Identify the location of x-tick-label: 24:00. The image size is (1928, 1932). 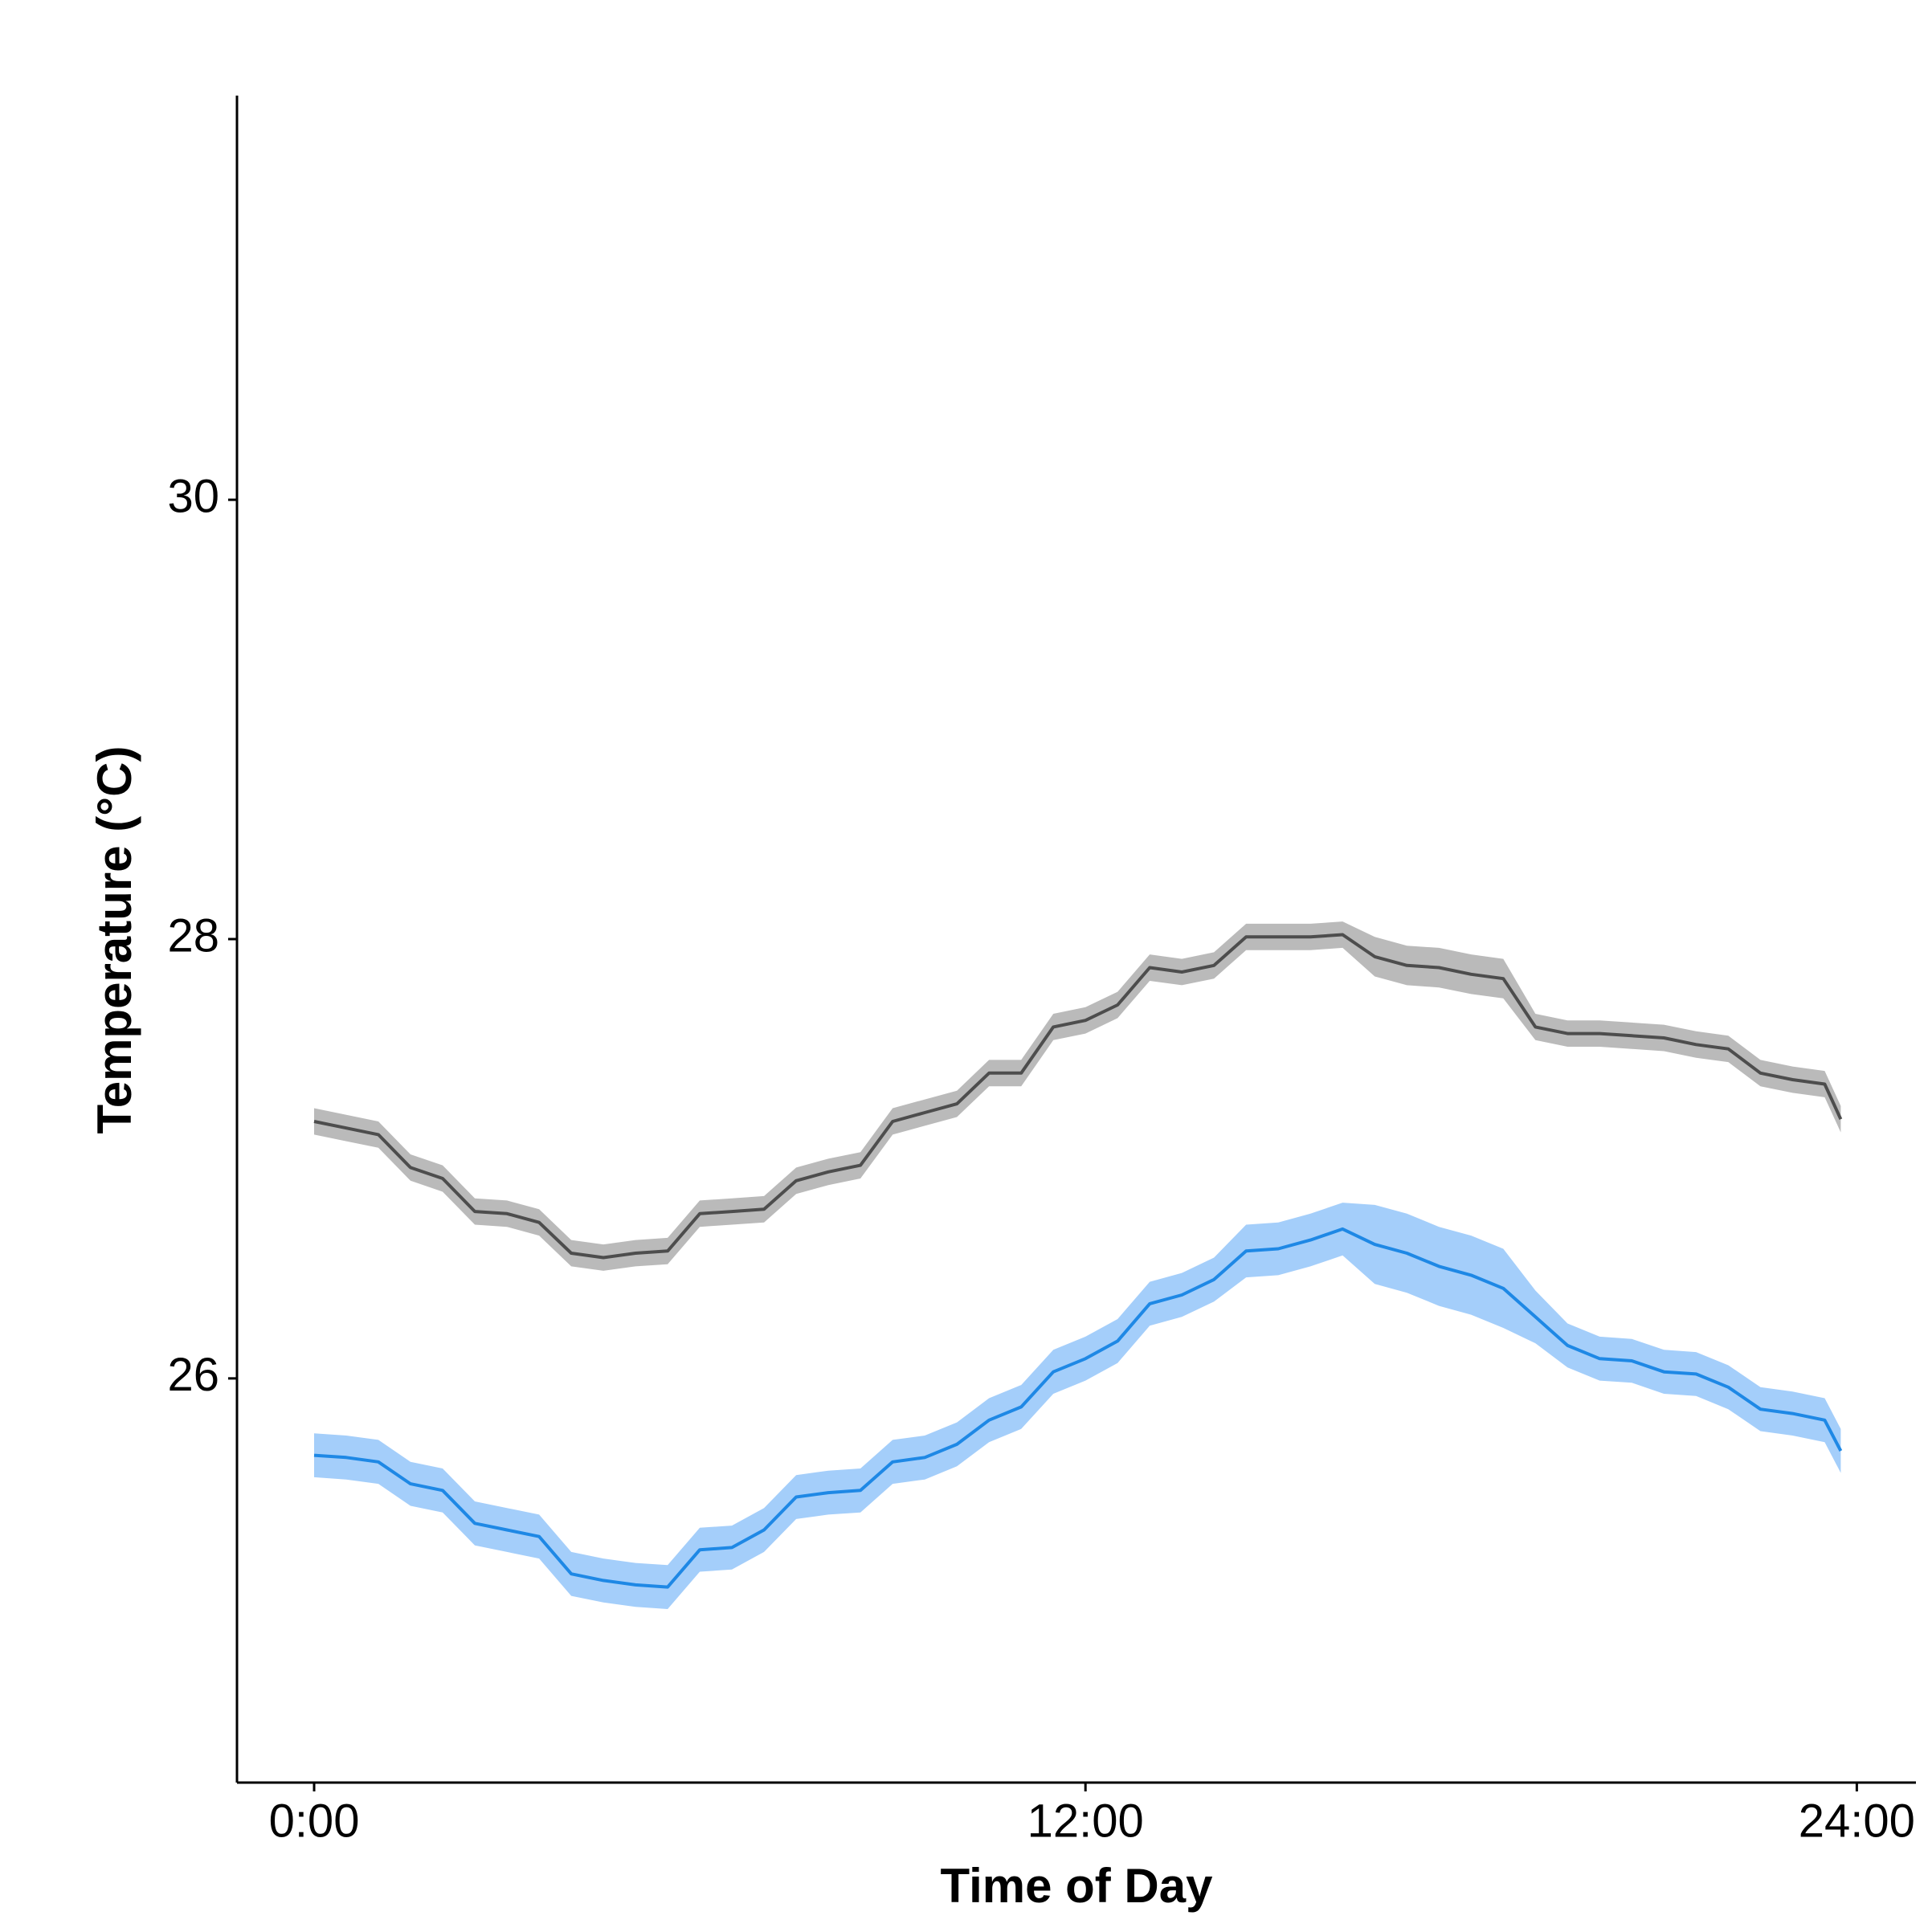
(1857, 1821).